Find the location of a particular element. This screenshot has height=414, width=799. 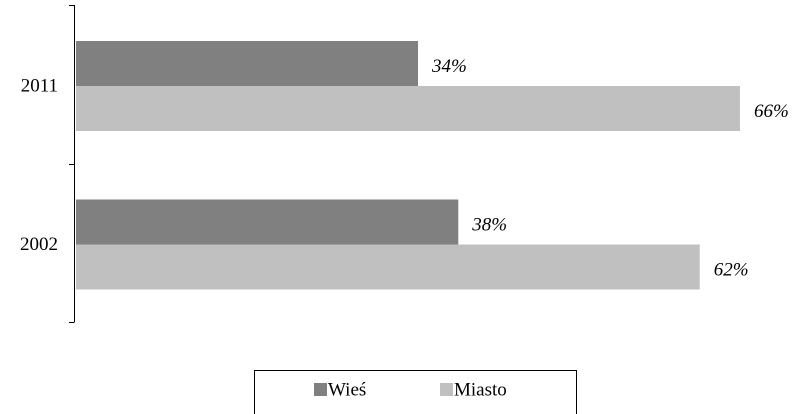

y-tick-label: 2002 is located at coordinates (39, 244).